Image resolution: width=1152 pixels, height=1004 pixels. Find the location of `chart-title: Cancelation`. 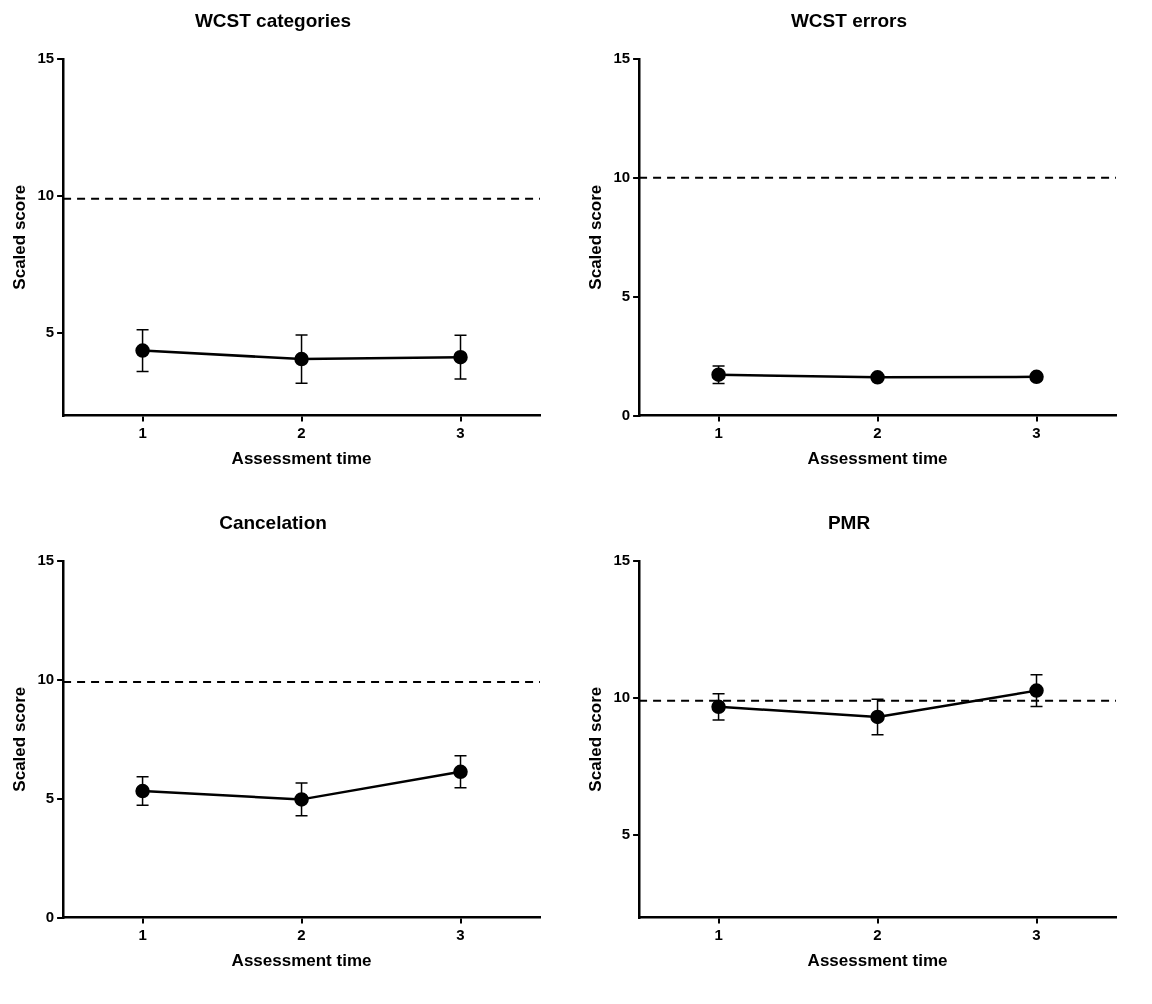

chart-title: Cancelation is located at coordinates (273, 522).